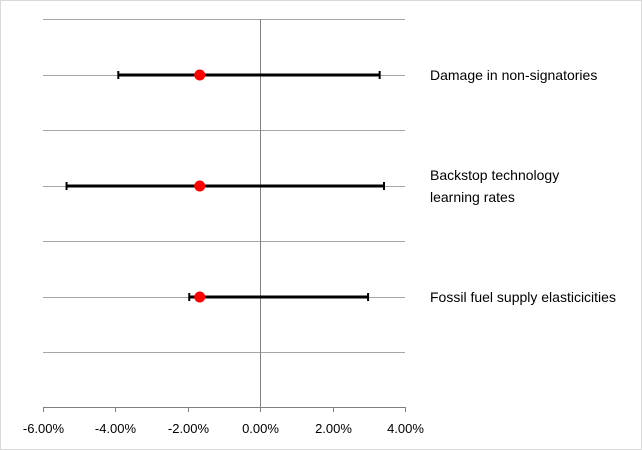 This screenshot has height=450, width=642. What do you see at coordinates (513, 75) in the screenshot?
I see `category-label: Damage in non-signatories` at bounding box center [513, 75].